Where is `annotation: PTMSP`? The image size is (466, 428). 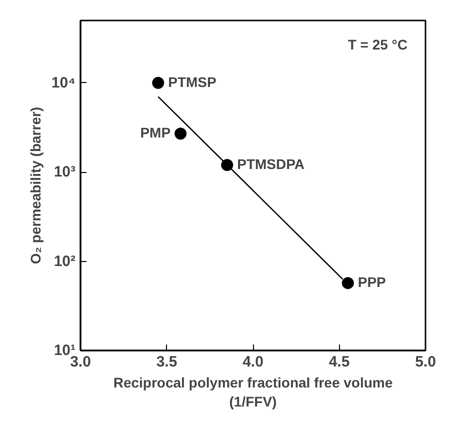 annotation: PTMSP is located at coordinates (192, 82).